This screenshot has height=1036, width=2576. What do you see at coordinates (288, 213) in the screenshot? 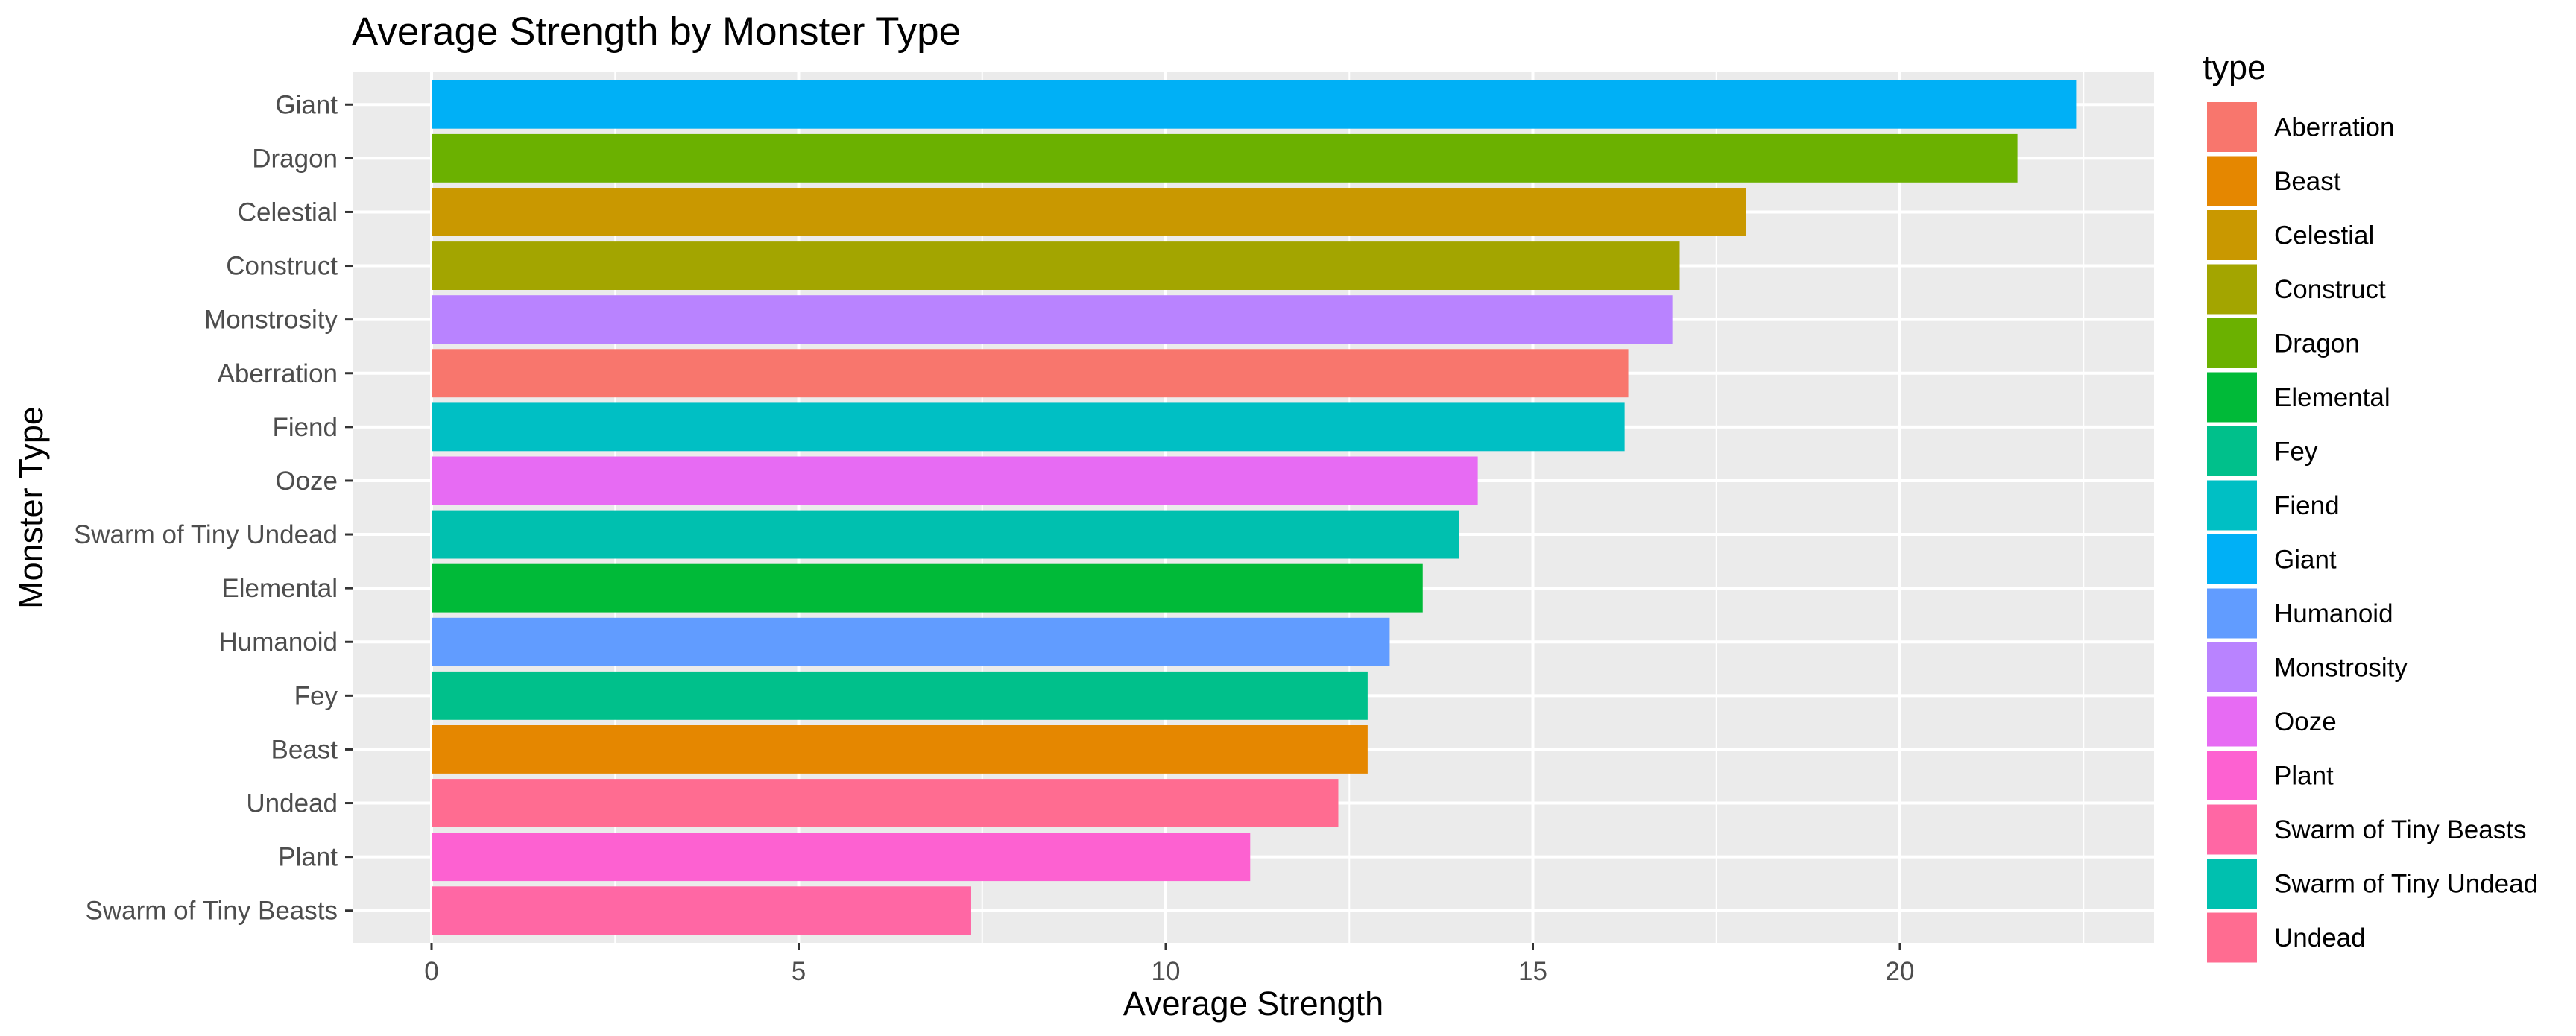
I see `y-tick-label: Celestial` at bounding box center [288, 213].